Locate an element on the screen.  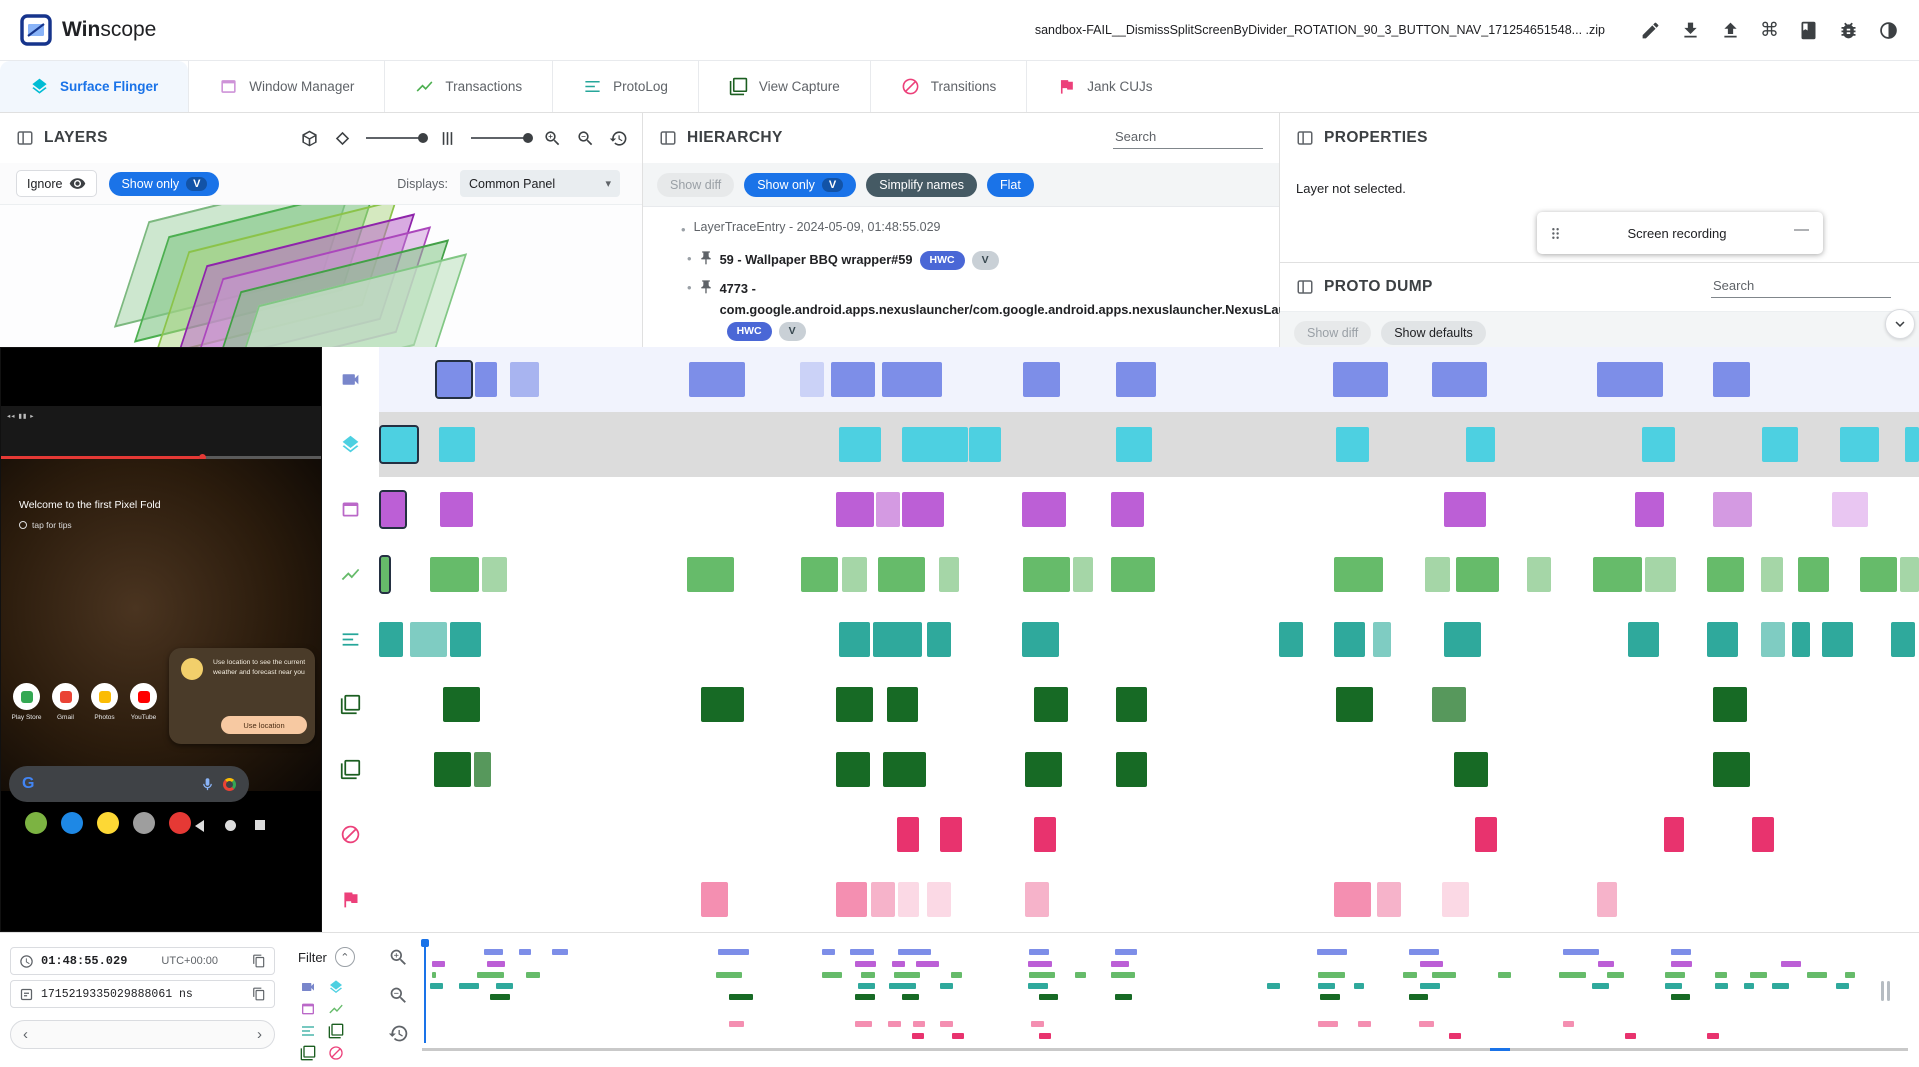
collapse-section-button is located at coordinates (1900, 324).